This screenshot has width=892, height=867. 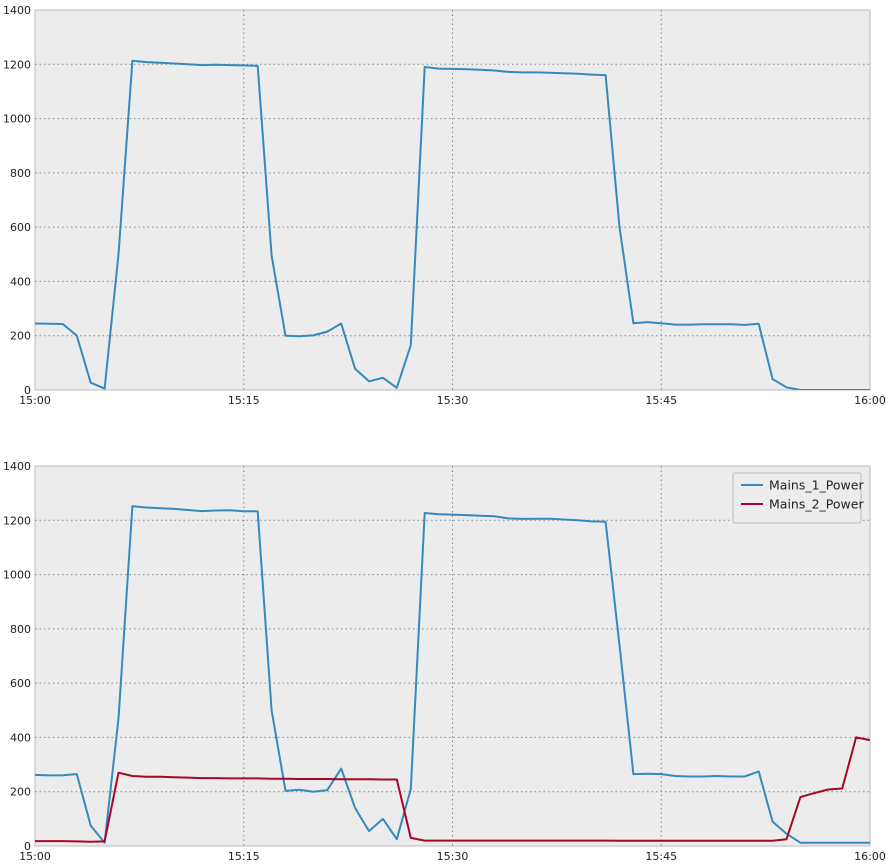 I want to click on legend-entry: Mains_2_Power, so click(x=816, y=504).